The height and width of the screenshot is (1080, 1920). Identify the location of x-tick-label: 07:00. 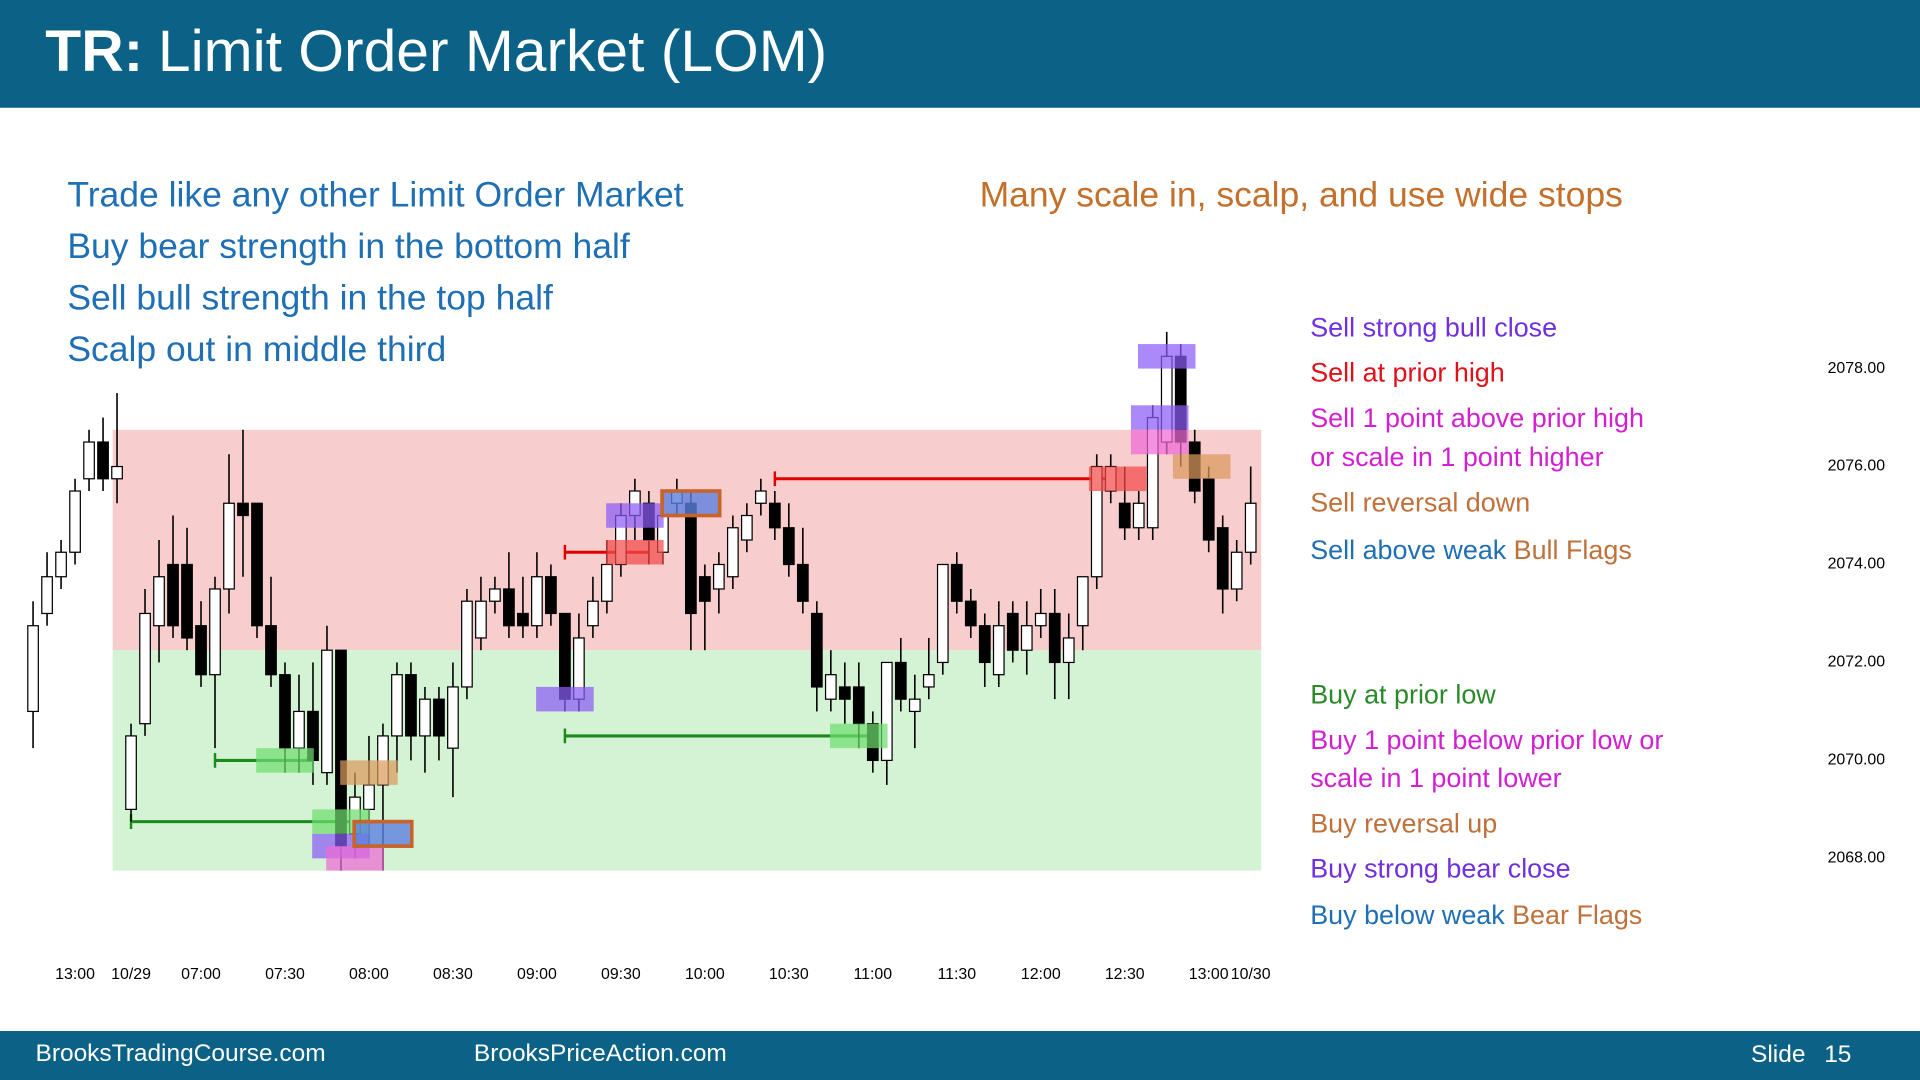
(201, 974).